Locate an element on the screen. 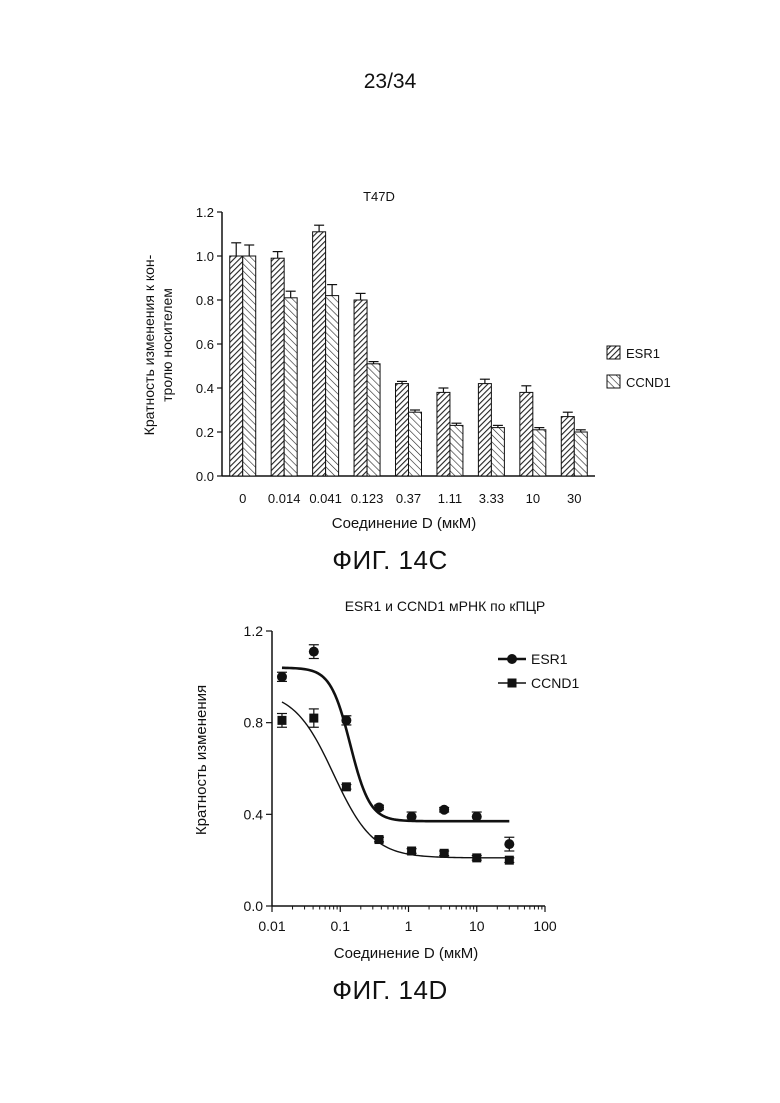 This screenshot has height=1103, width=780. chart-d-x-axis-label: Соединение D (мкМ) is located at coordinates (406, 953).